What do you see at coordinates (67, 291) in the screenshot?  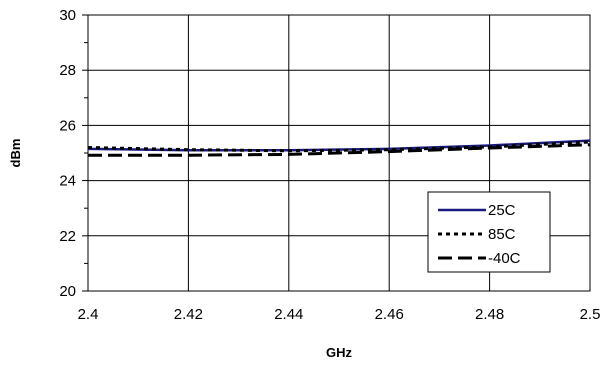 I see `y-tick-label: 20` at bounding box center [67, 291].